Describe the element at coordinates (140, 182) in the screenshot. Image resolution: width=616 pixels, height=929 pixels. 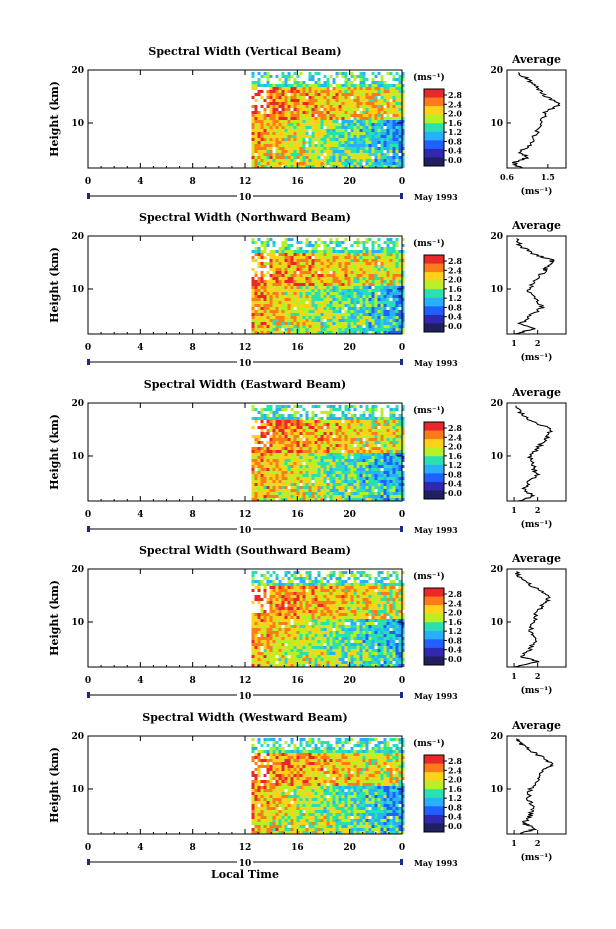
I see `x-tick-label: 4` at that location.